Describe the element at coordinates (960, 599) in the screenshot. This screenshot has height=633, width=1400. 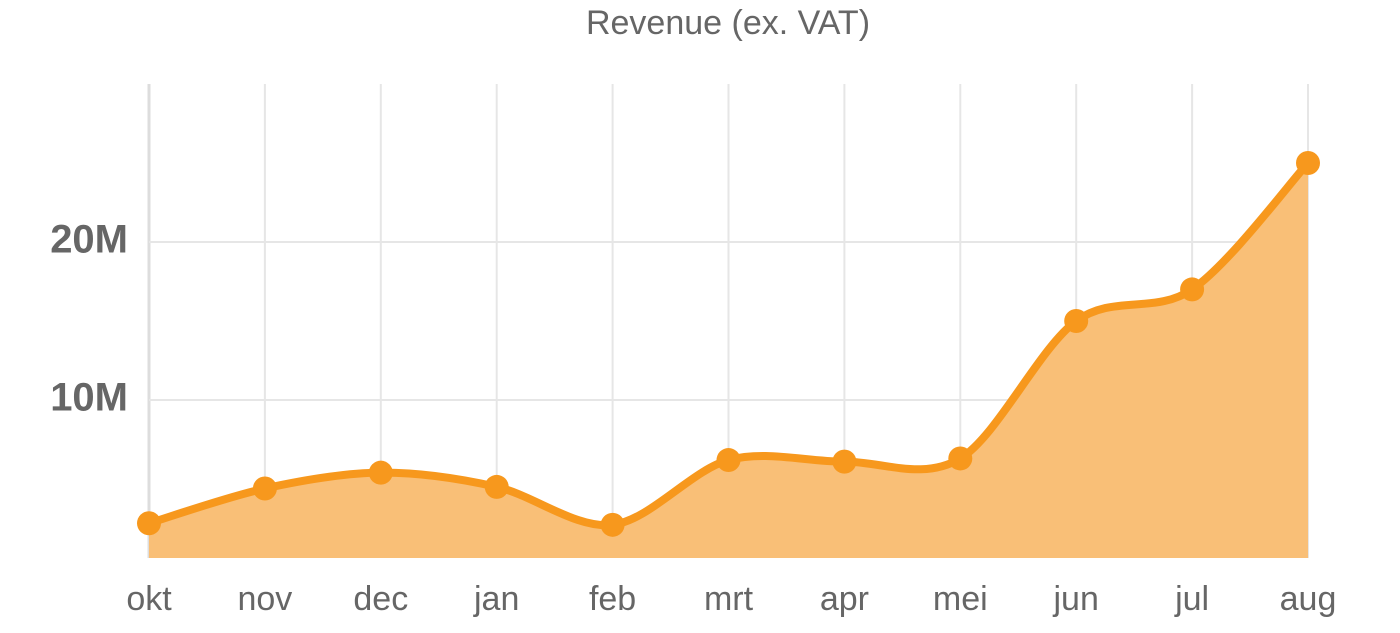
I see `x-tick-label: mei` at that location.